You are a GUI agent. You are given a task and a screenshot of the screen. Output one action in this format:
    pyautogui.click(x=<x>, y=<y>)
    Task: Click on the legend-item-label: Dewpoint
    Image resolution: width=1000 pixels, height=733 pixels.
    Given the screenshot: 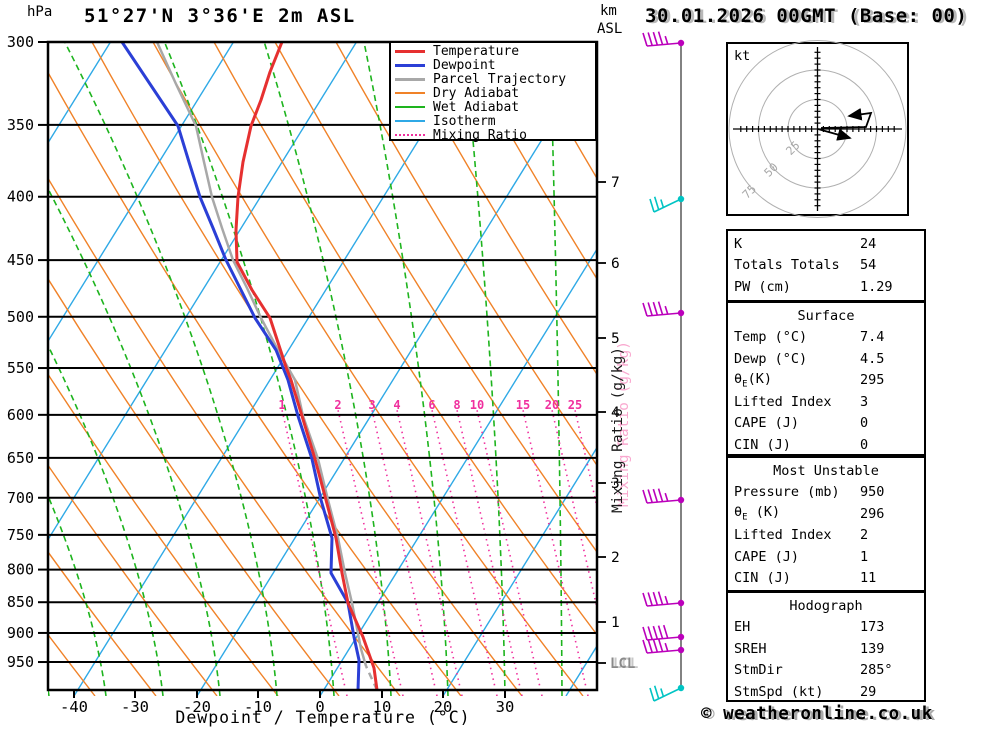 What is the action you would take?
    pyautogui.click(x=464, y=65)
    